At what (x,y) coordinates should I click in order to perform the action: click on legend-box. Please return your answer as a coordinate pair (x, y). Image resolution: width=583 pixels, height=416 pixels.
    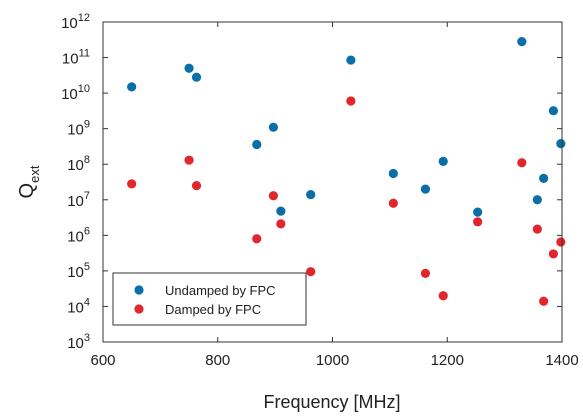
    Looking at the image, I should click on (209, 299).